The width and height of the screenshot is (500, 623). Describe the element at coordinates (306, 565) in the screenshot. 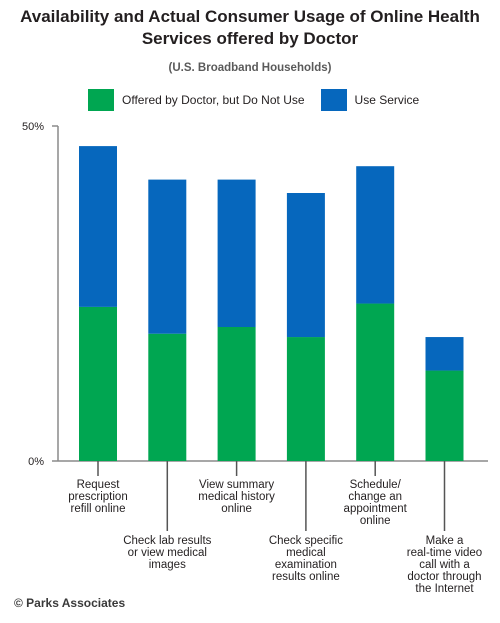

I see `category-label-line: examination` at that location.